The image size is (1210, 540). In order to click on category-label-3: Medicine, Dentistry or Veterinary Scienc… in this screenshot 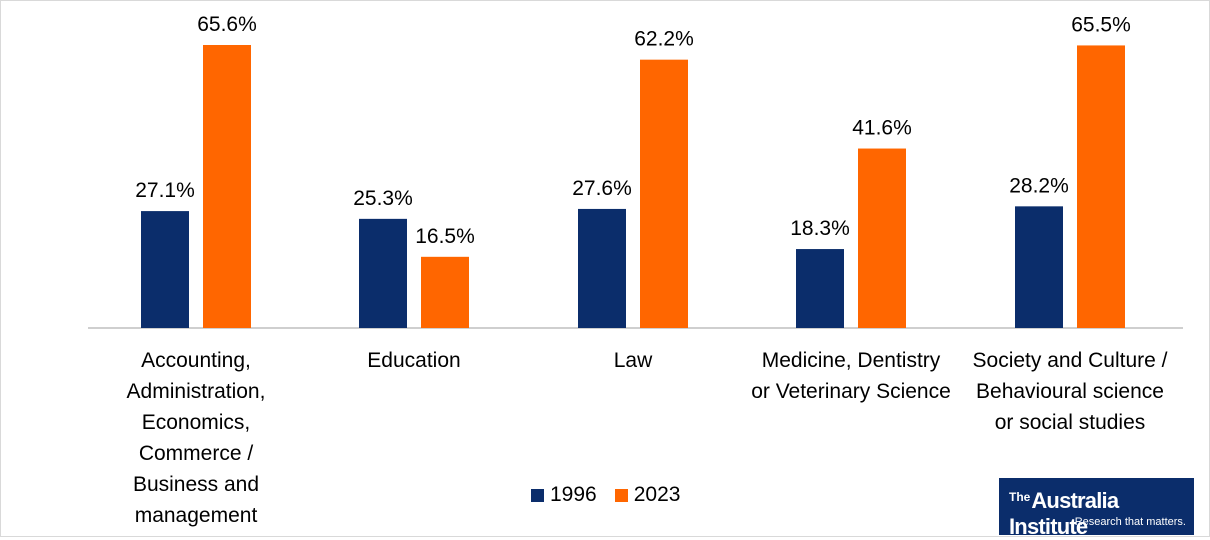, I will do `click(851, 376)`.